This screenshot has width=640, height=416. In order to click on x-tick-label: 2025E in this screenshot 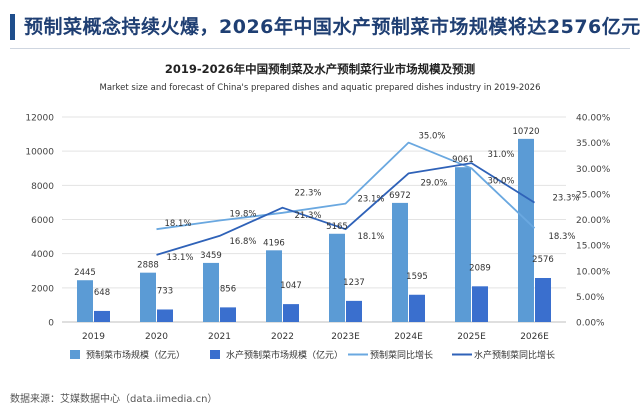, I will do `click(471, 337)`.